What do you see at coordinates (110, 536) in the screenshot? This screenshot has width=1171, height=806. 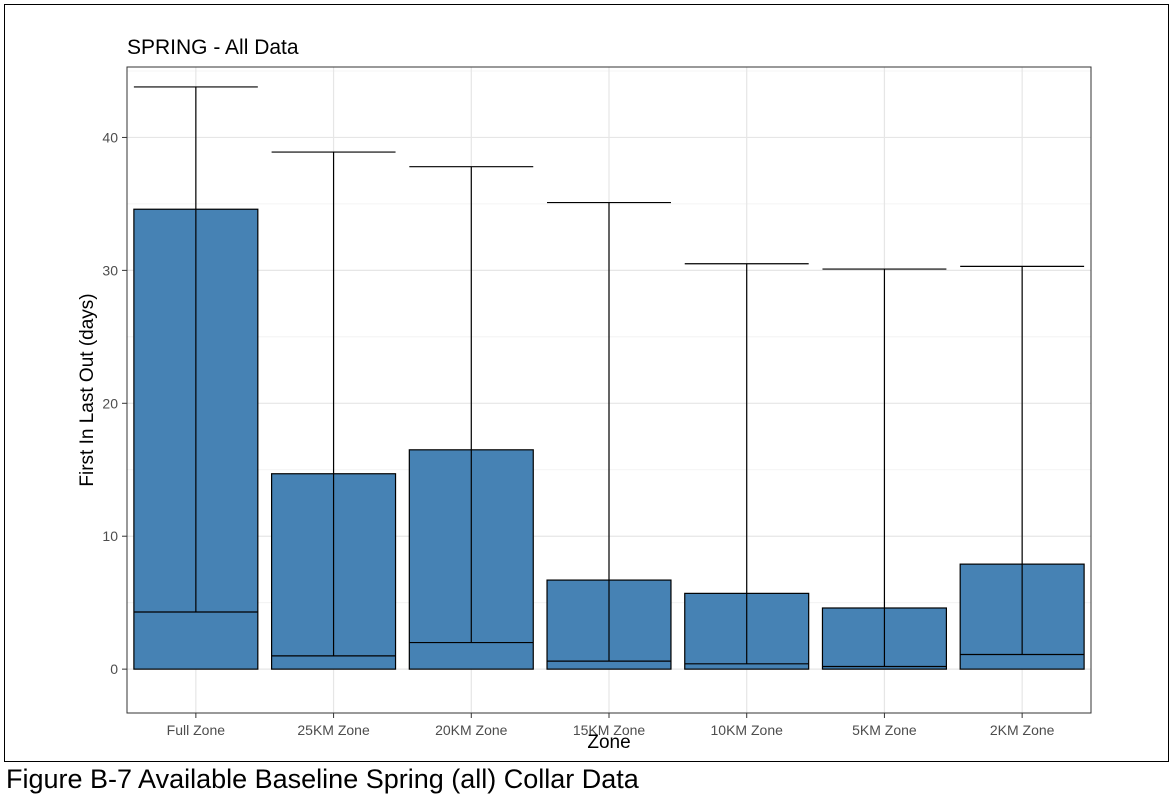 I see `y-tick-label: 10` at bounding box center [110, 536].